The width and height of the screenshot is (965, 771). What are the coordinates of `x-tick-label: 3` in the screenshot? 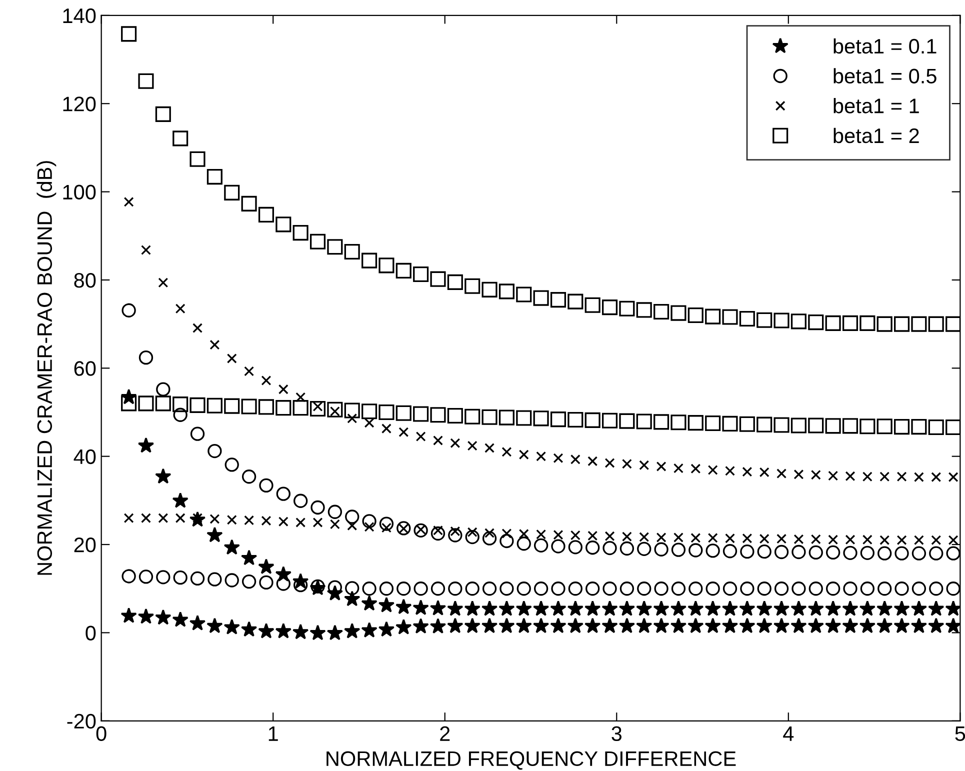 It's located at (617, 734).